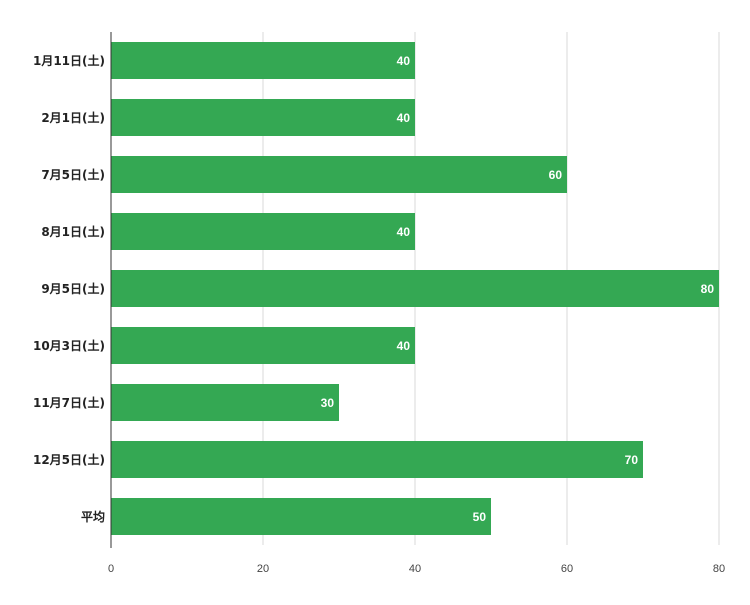 This screenshot has height=605, width=750. What do you see at coordinates (73, 117) in the screenshot?
I see `category-label: 2月1日(土)` at bounding box center [73, 117].